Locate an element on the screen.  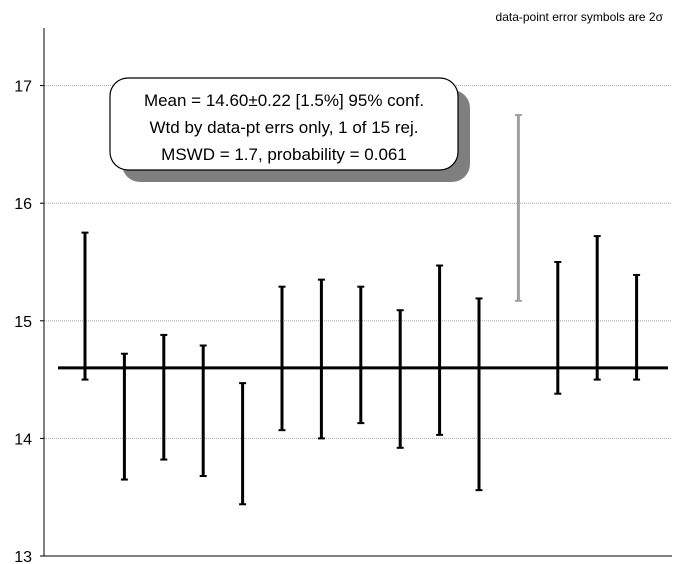
sigma-symbol: σ is located at coordinates (659, 17).